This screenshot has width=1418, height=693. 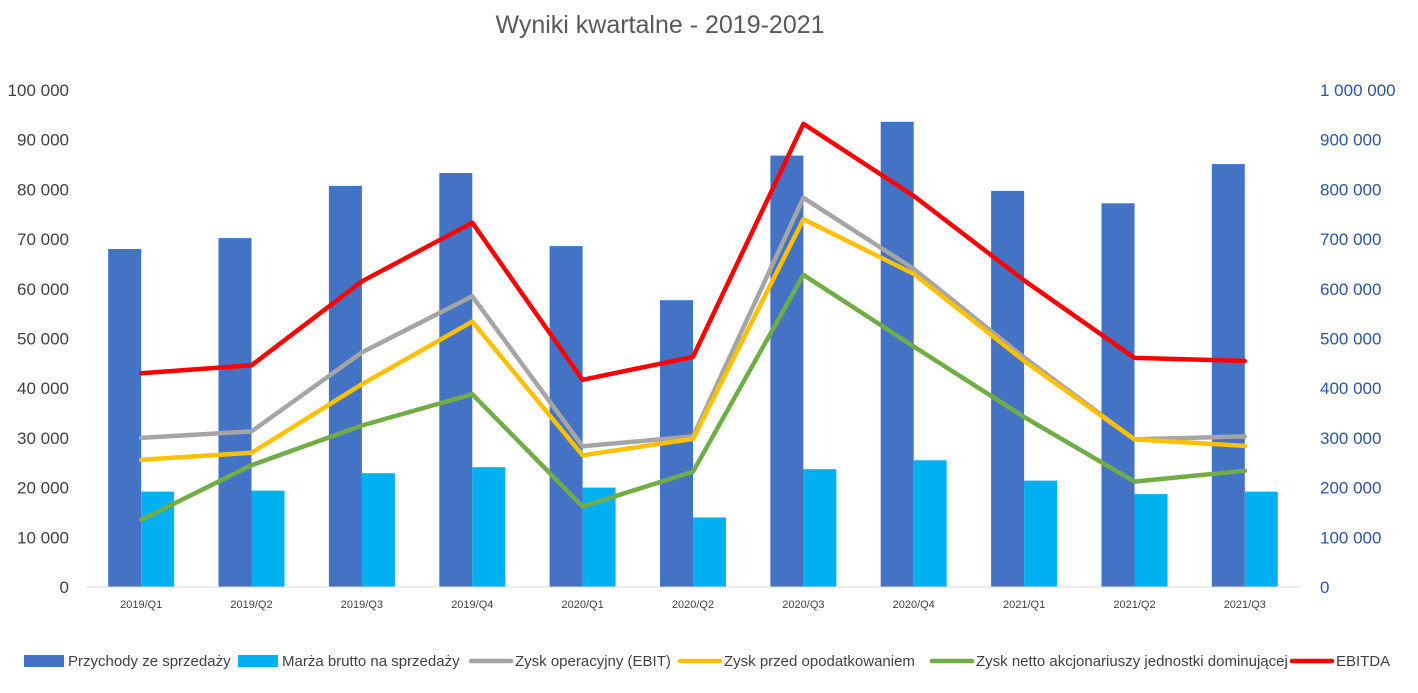 I want to click on left-tick-label: 40 000, so click(x=43, y=388).